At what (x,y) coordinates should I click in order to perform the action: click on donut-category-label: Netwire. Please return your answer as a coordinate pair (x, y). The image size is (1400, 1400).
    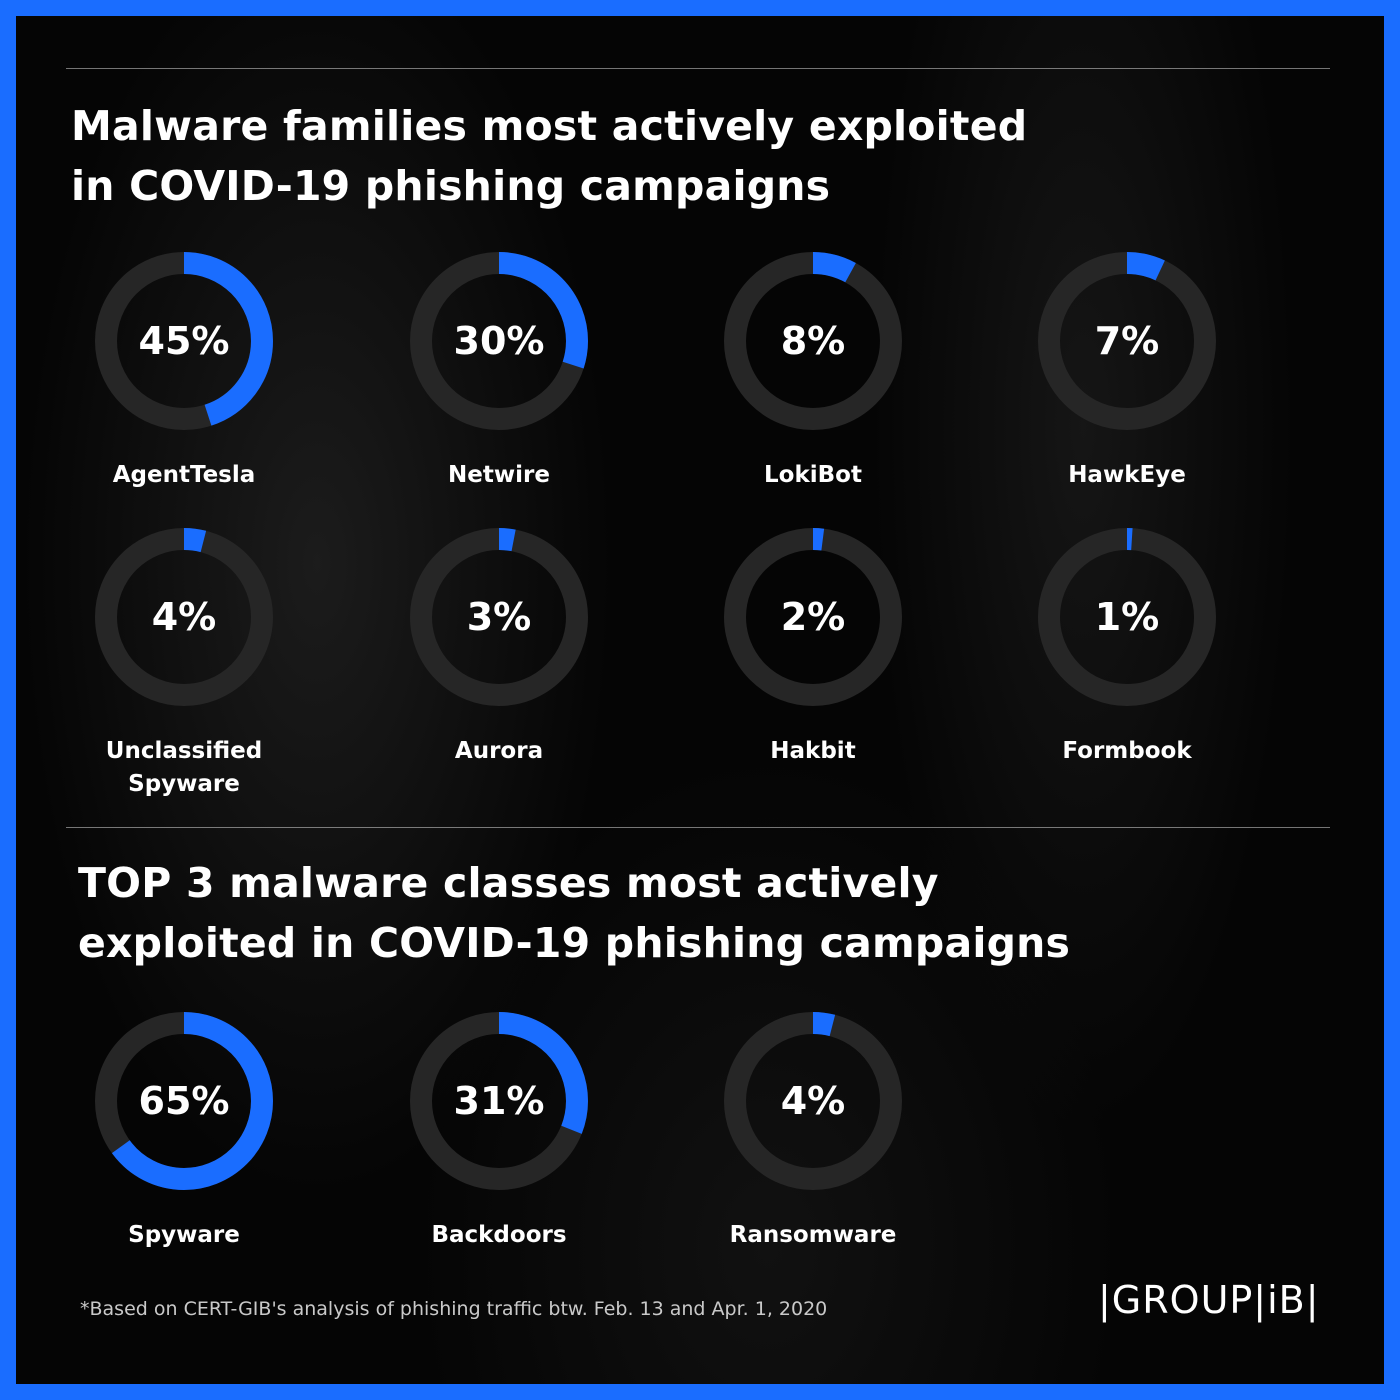
    Looking at the image, I should click on (499, 475).